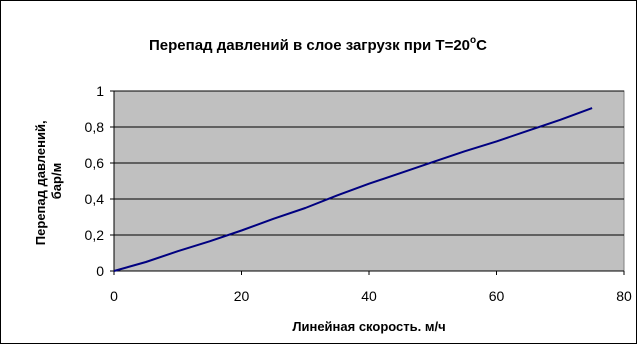  Describe the element at coordinates (473, 40) in the screenshot. I see `chart-title-degree: o` at that location.